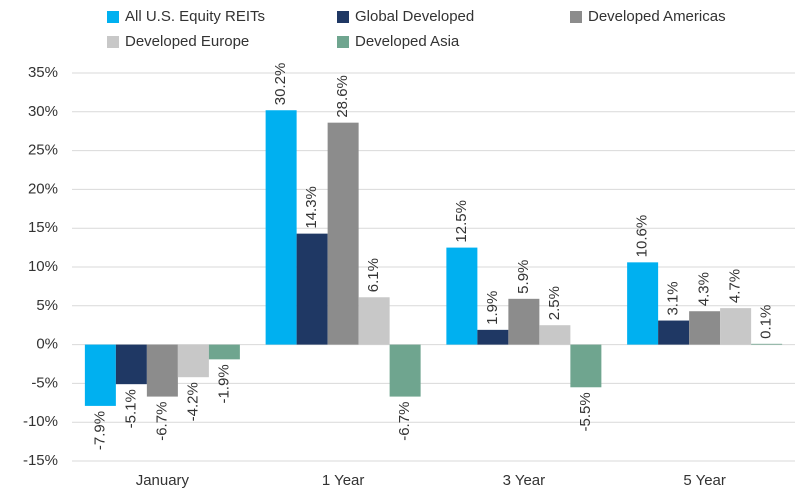 The height and width of the screenshot is (495, 807). Describe the element at coordinates (407, 41) in the screenshot. I see `legend-label: Developed Asia` at that location.